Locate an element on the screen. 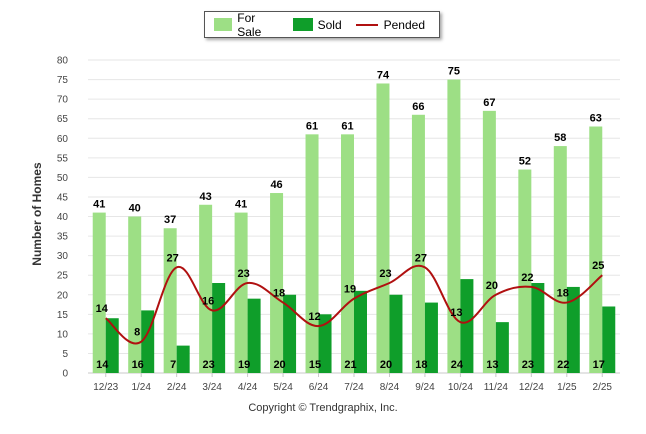 Image resolution: width=646 pixels, height=434 pixels. x-tick-label: 2/24 is located at coordinates (177, 387).